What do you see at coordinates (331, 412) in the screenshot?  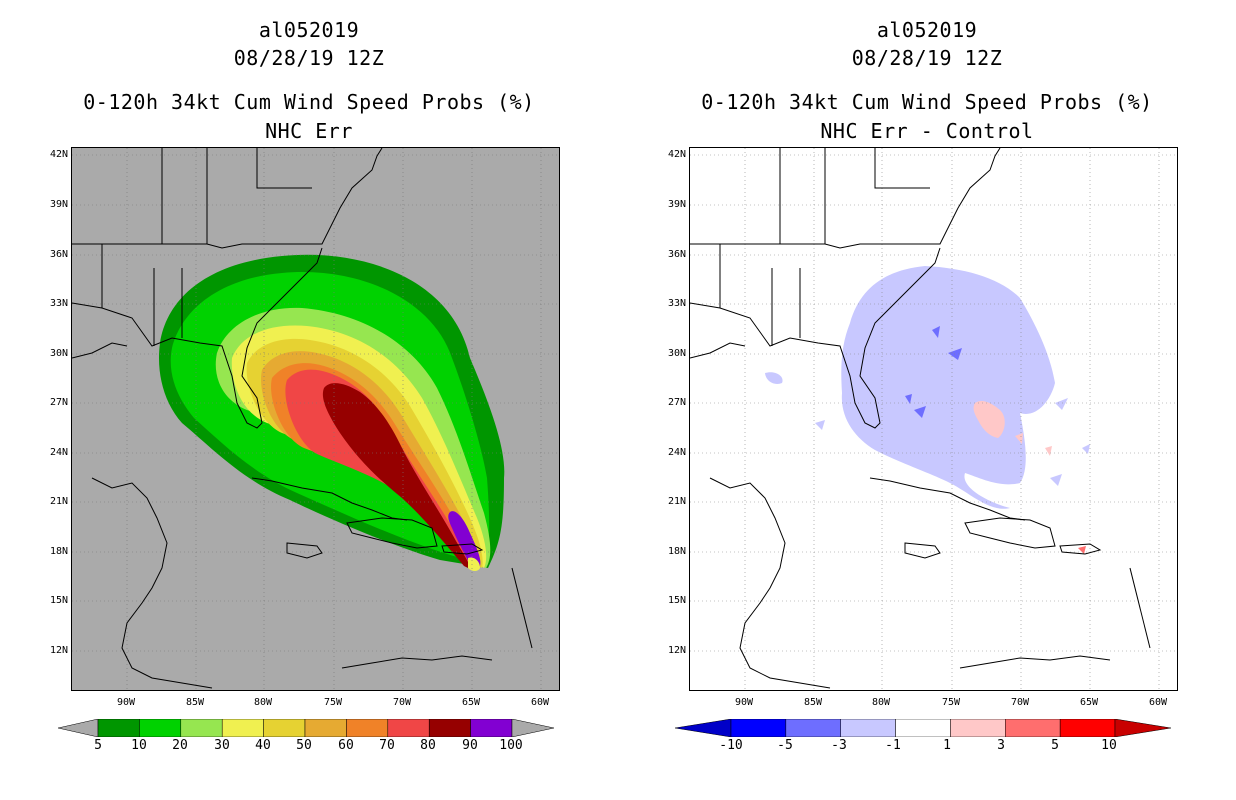 I see `probability-swath` at bounding box center [331, 412].